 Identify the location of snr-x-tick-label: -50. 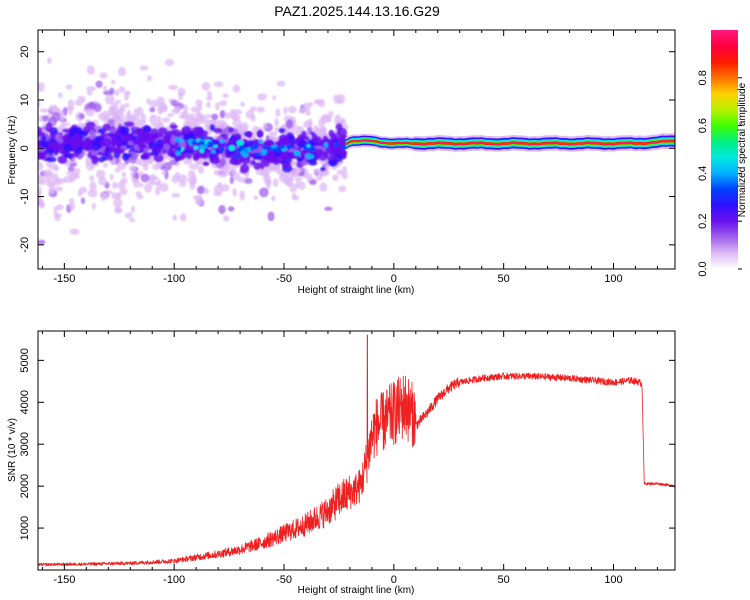
(284, 580).